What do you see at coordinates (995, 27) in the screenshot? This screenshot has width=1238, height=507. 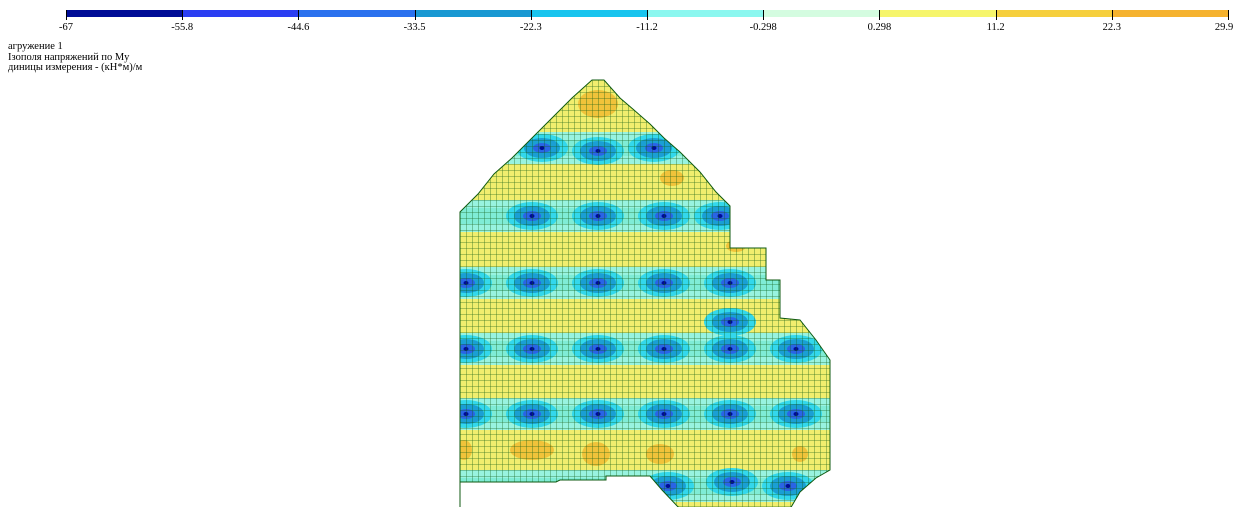 I see `scale-tick-label: 11.2` at bounding box center [995, 27].